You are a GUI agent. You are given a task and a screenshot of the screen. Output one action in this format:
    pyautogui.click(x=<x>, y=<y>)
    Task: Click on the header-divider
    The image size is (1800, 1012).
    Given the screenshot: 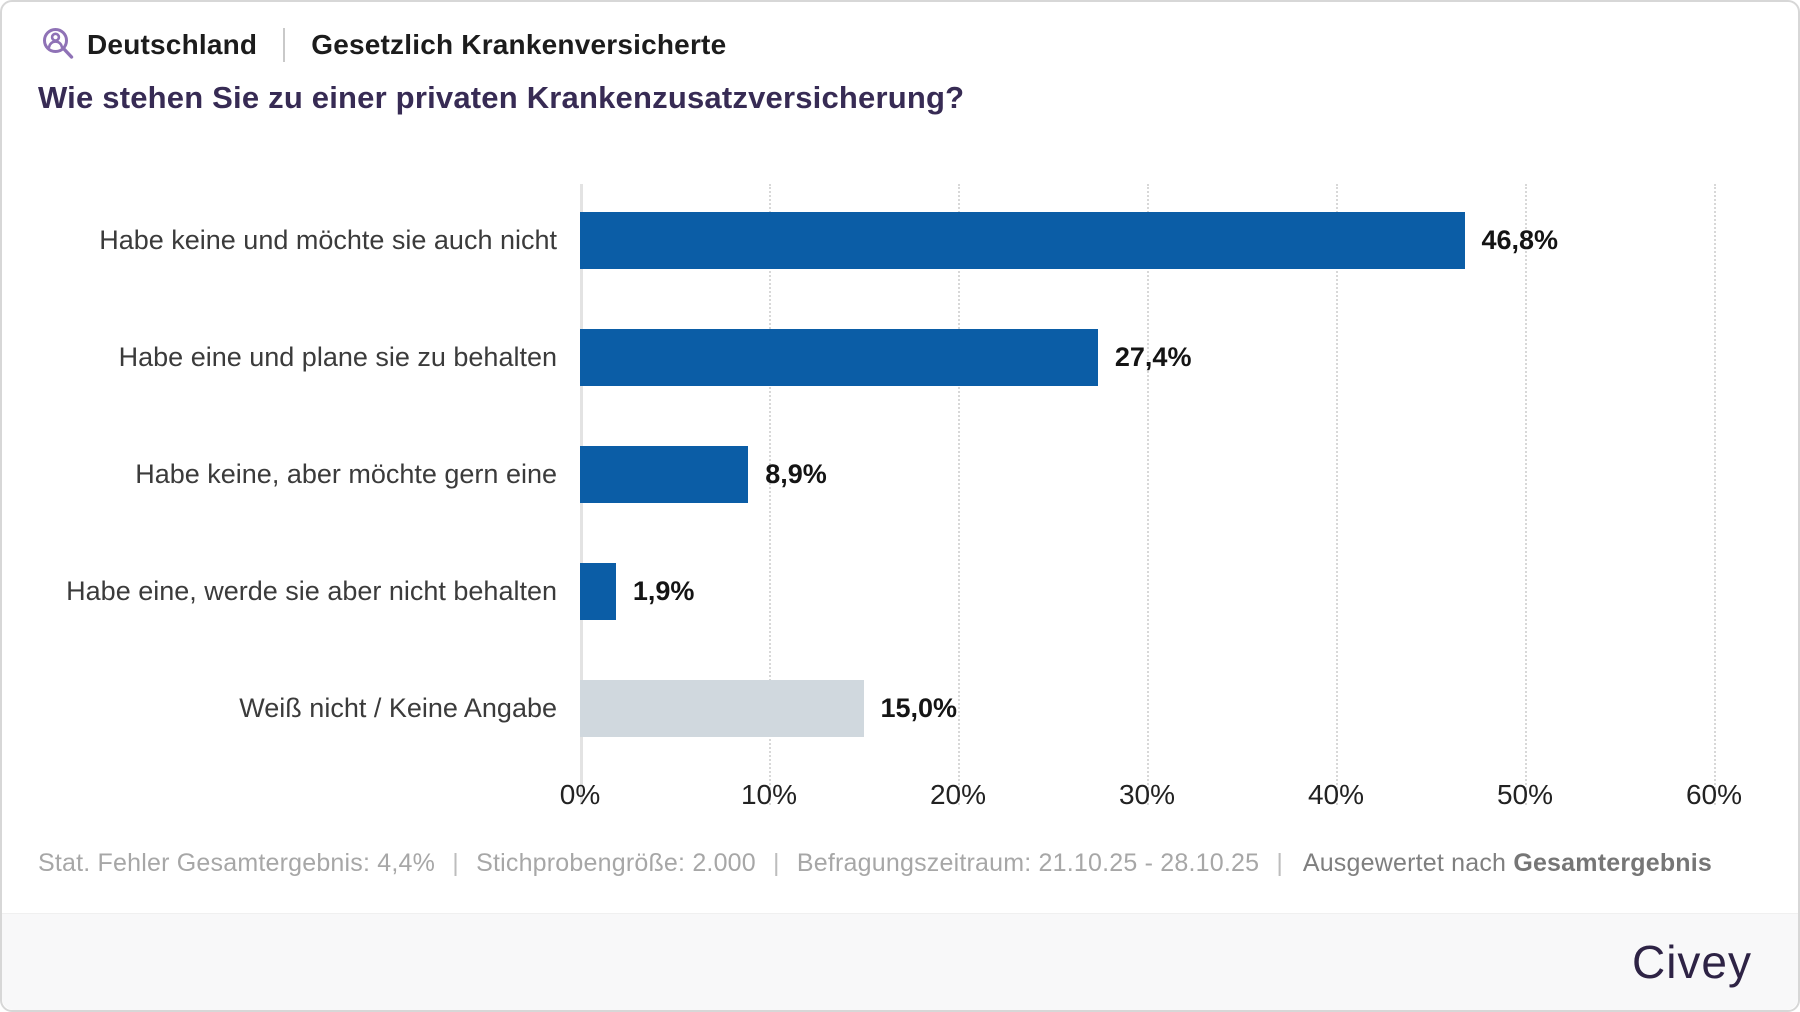 What is the action you would take?
    pyautogui.click(x=284, y=45)
    